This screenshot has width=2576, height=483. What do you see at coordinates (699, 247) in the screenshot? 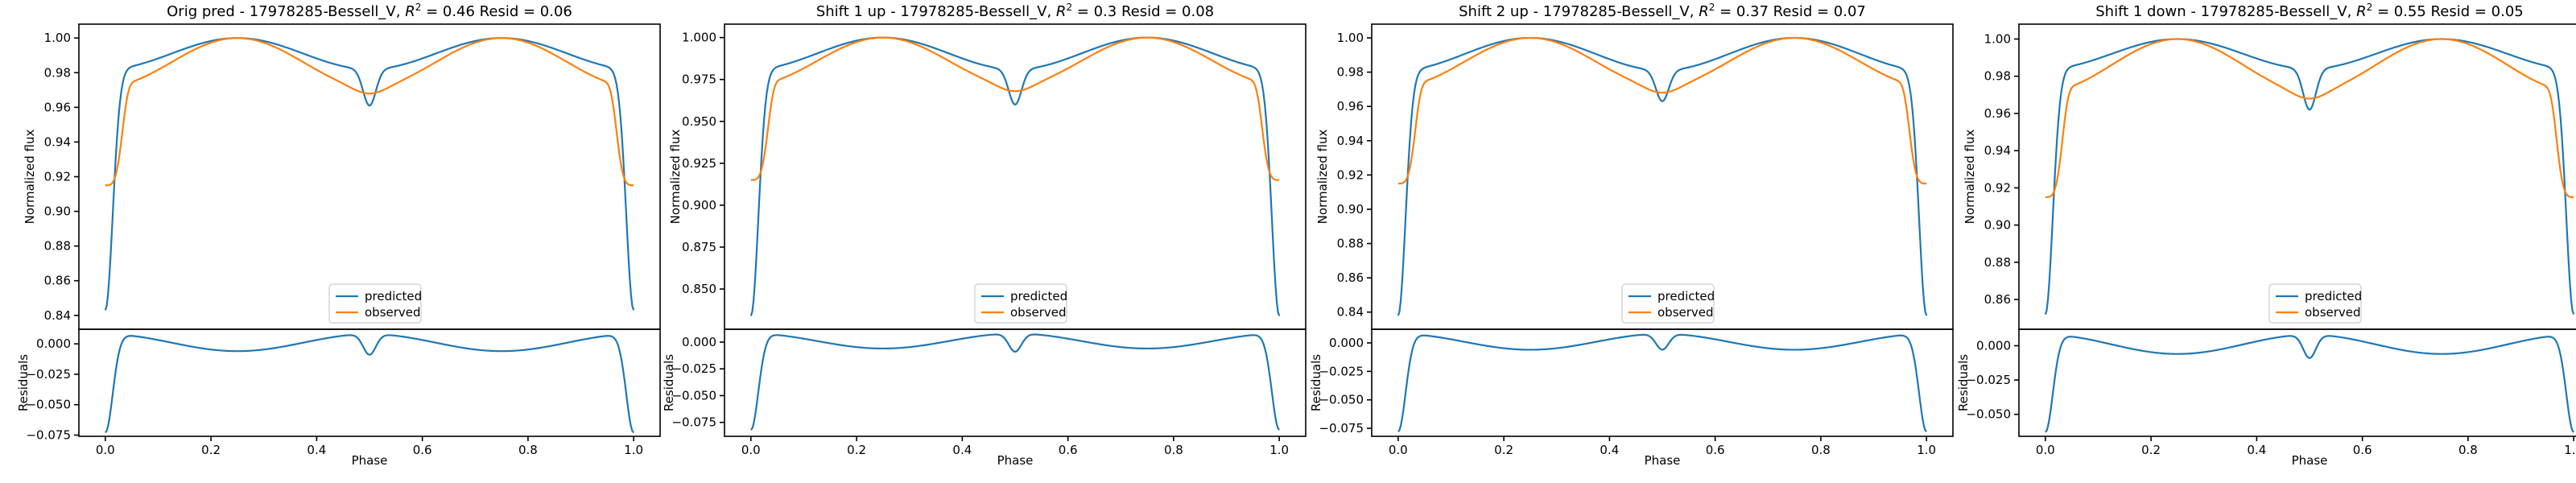
I see `y-tick-label-top: 0.875` at bounding box center [699, 247].